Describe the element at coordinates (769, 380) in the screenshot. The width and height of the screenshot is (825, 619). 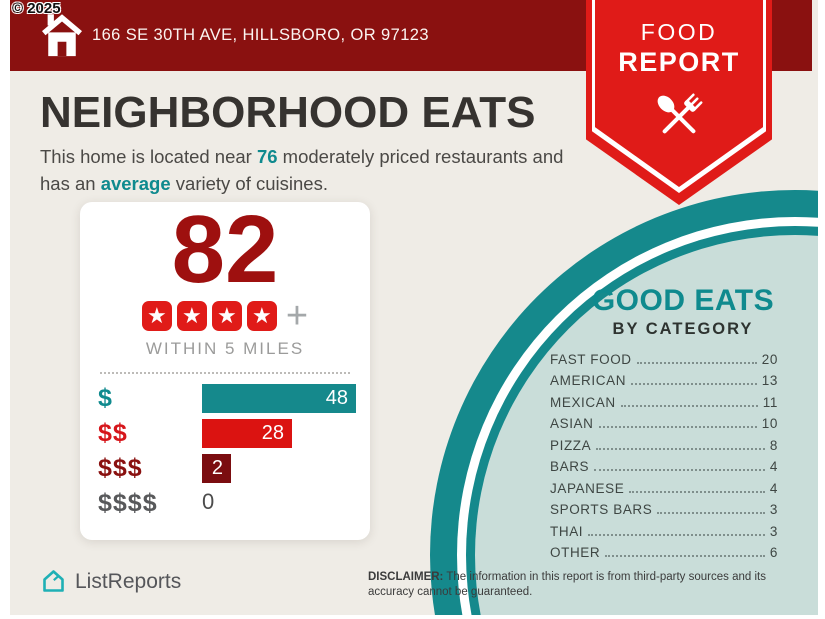
I see `category-value: 13` at that location.